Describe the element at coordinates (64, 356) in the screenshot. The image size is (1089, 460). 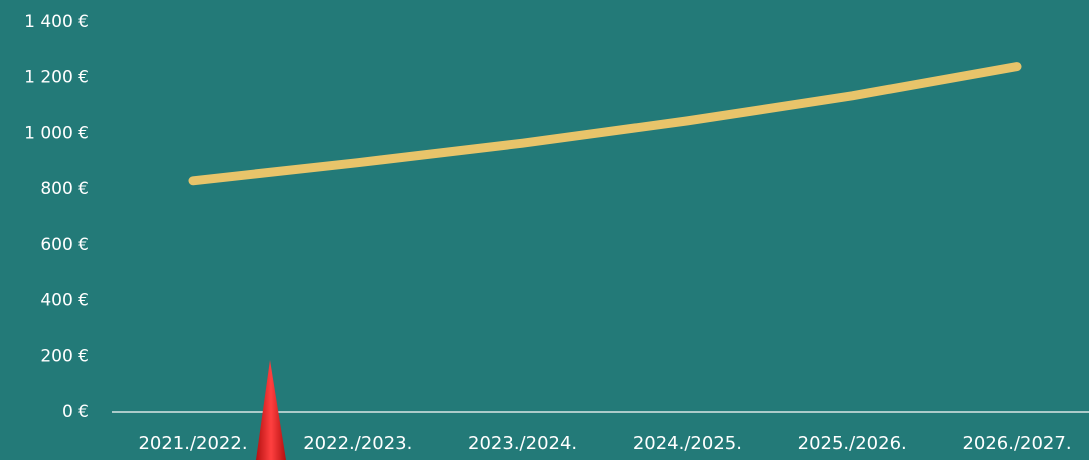
I see `y-tick-label: 200 €` at that location.